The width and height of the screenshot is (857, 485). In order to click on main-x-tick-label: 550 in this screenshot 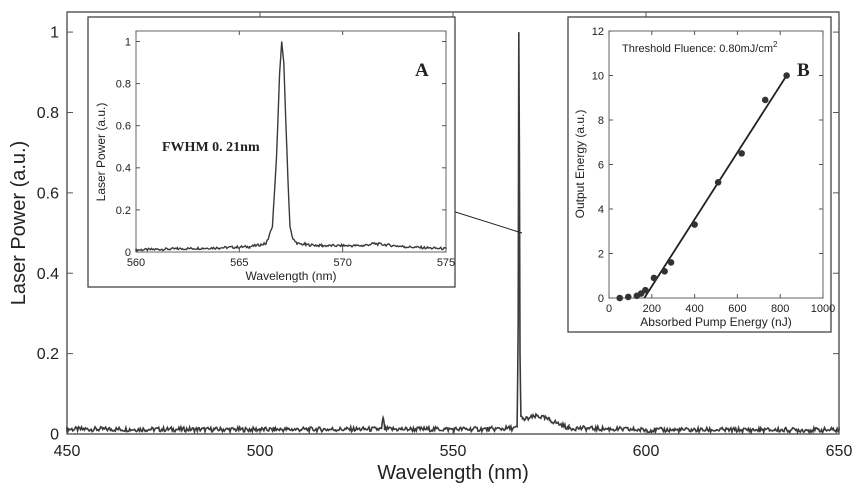, I will do `click(453, 451)`.